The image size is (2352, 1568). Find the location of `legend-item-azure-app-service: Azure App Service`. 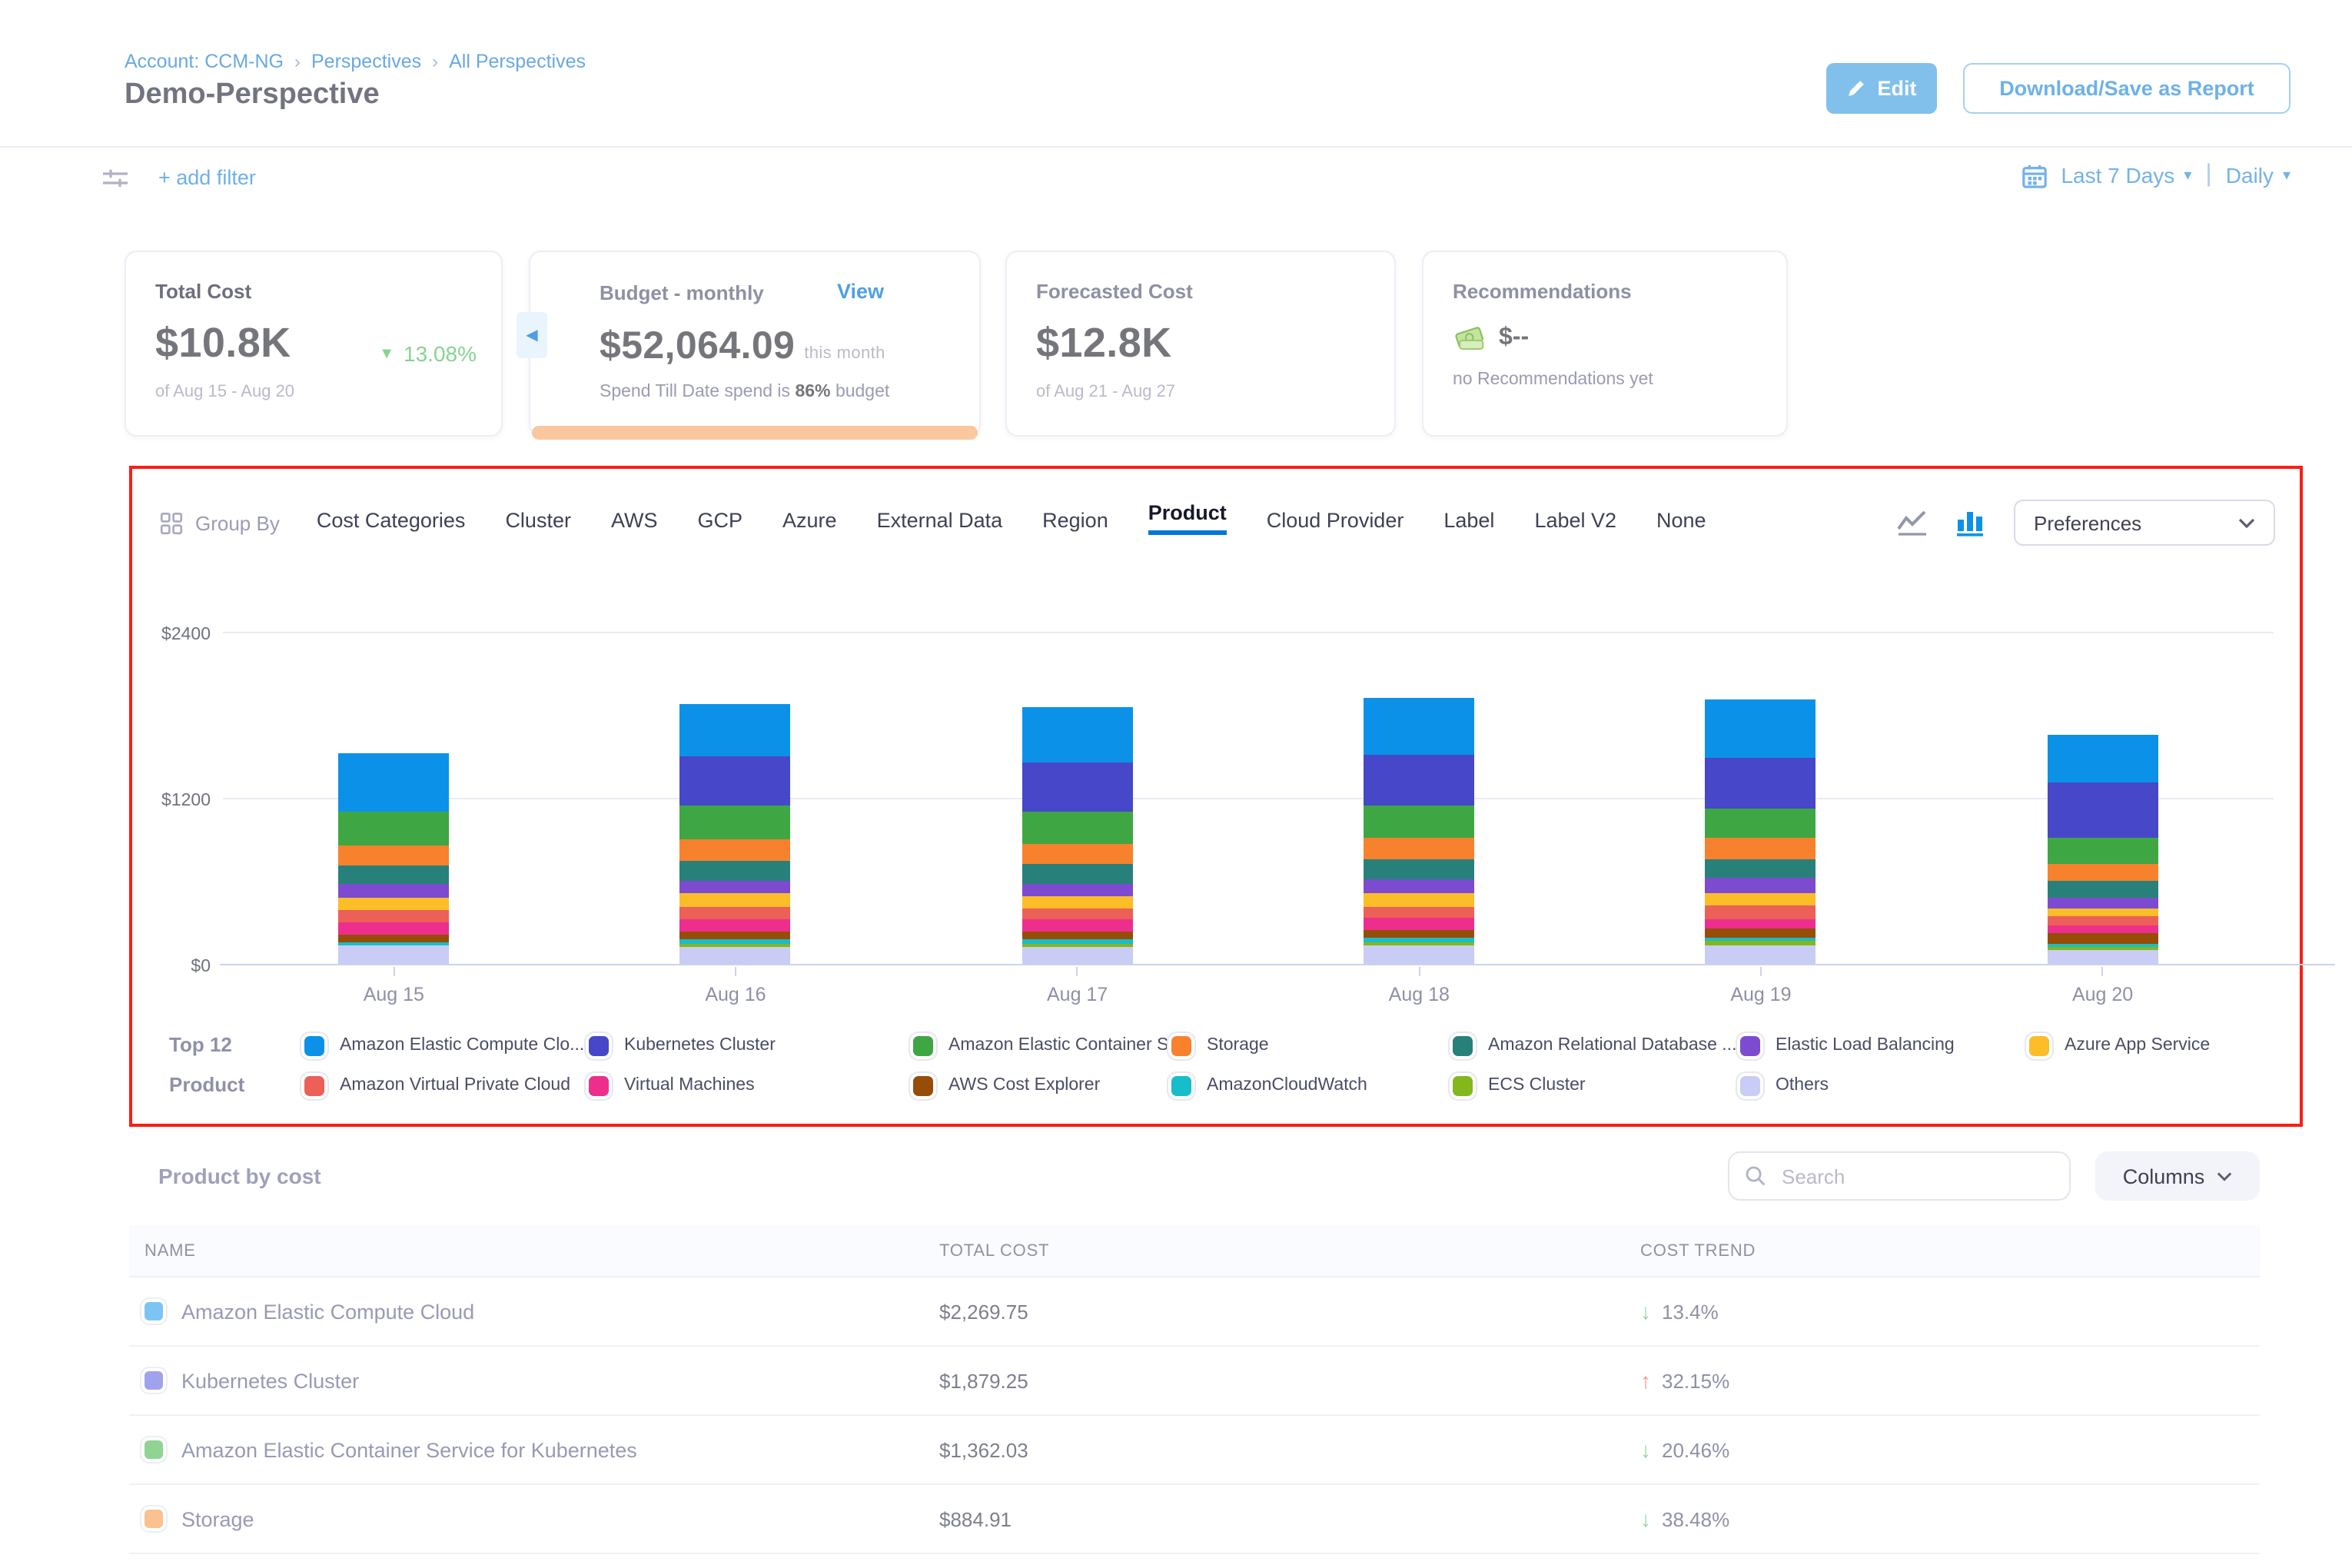

legend-item-azure-app-service: Azure App Service is located at coordinates (2119, 1045).